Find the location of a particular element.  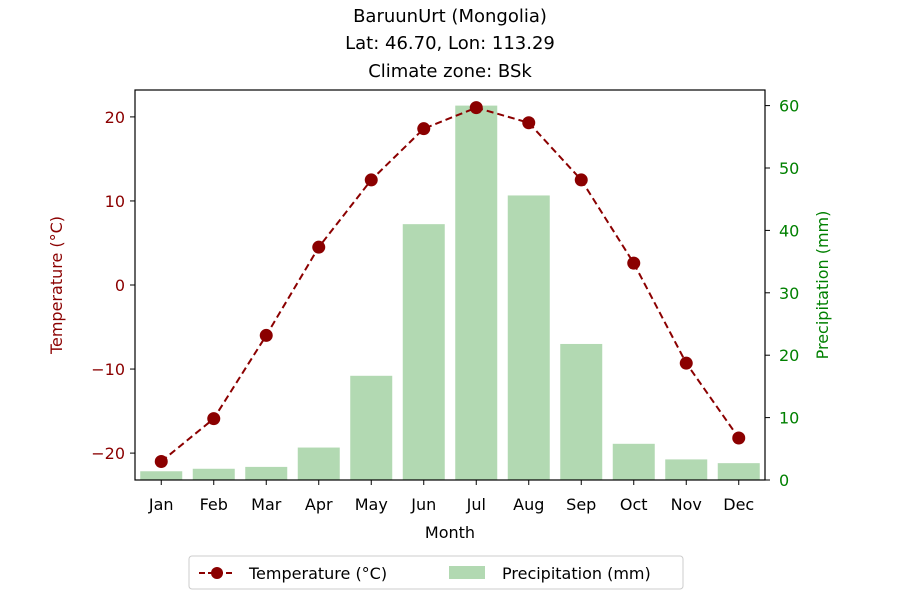

right-y-tick-label: 10 is located at coordinates (789, 418).